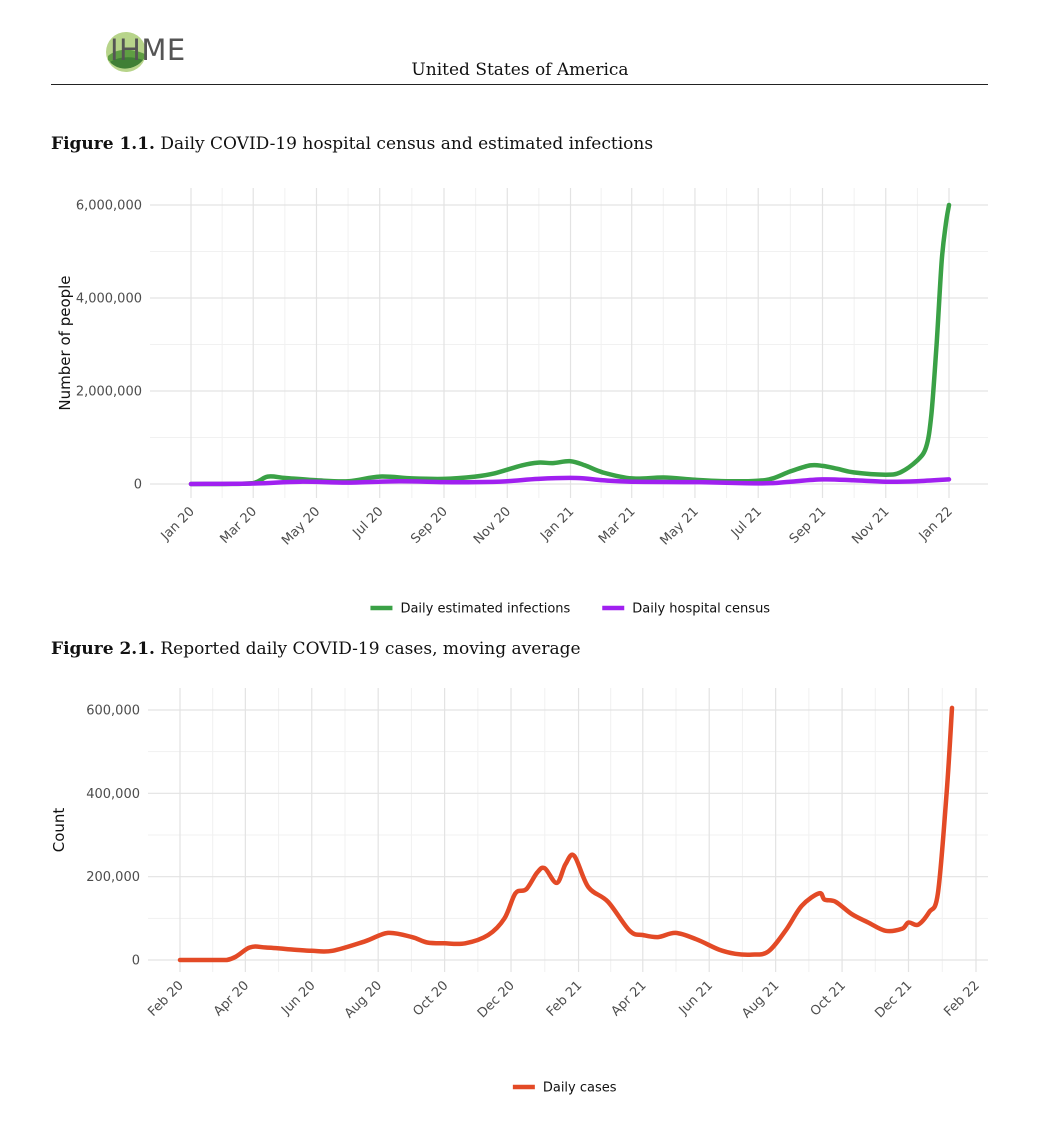  Describe the element at coordinates (368, 522) in the screenshot. I see `x-tick-label: Jul 20` at that location.